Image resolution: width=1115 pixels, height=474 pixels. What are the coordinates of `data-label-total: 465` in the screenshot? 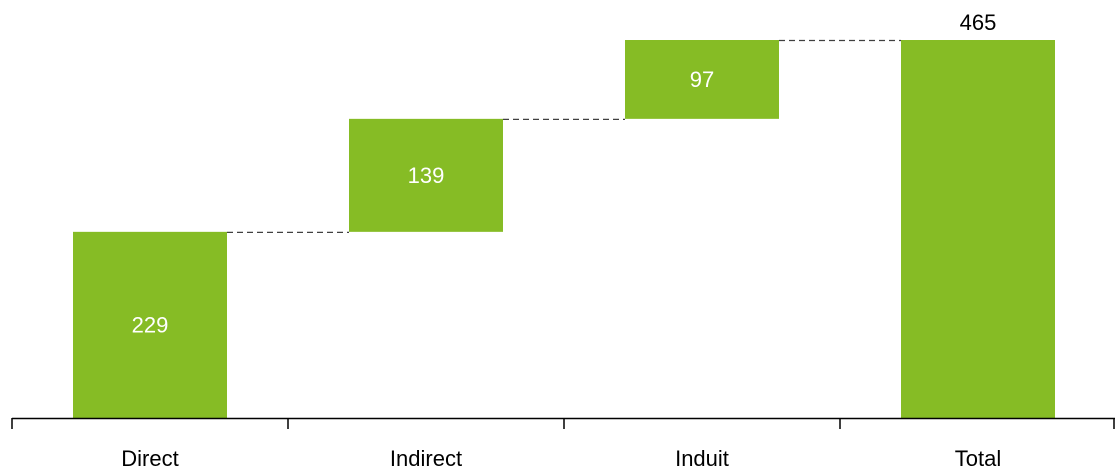 It's located at (978, 22).